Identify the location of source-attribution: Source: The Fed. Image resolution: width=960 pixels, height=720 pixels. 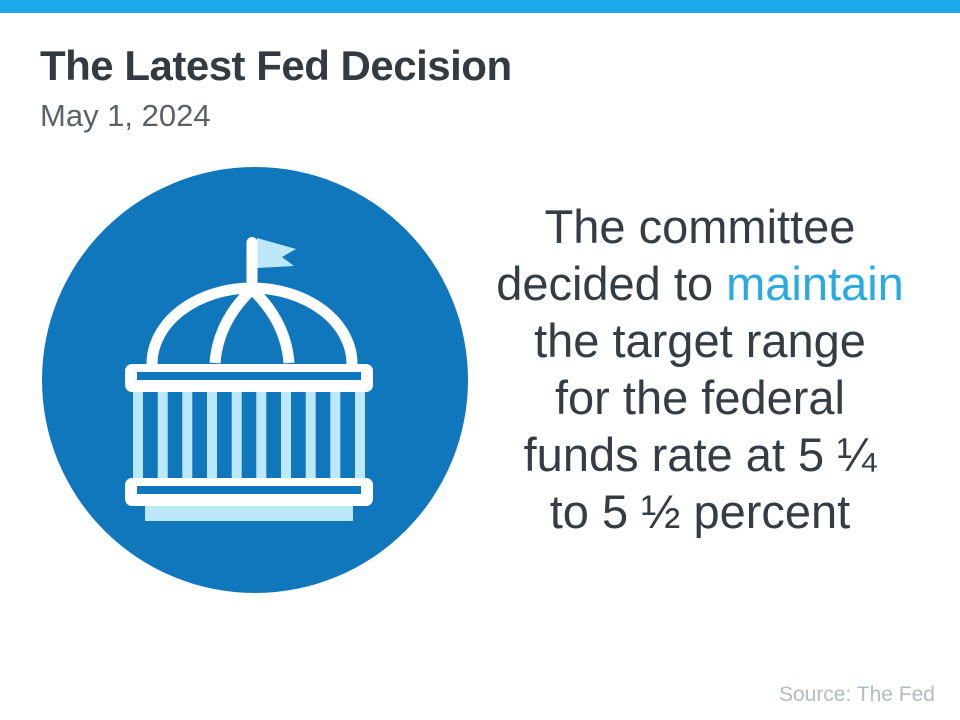
(856, 694).